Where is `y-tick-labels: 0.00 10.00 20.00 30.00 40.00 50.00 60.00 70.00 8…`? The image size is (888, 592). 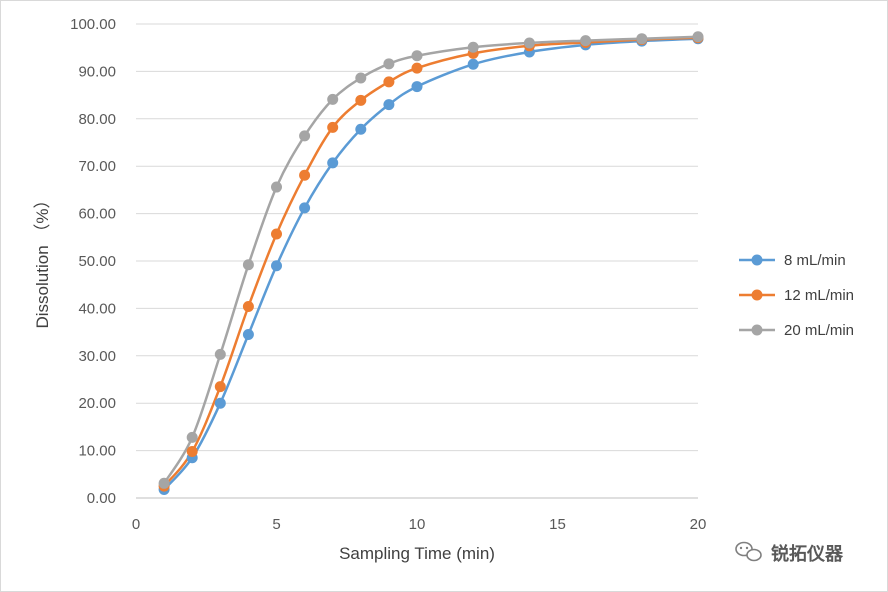
y-tick-labels: 0.00 10.00 20.00 30.00 40.00 50.00 60.00 70.00 8… is located at coordinates (93, 261).